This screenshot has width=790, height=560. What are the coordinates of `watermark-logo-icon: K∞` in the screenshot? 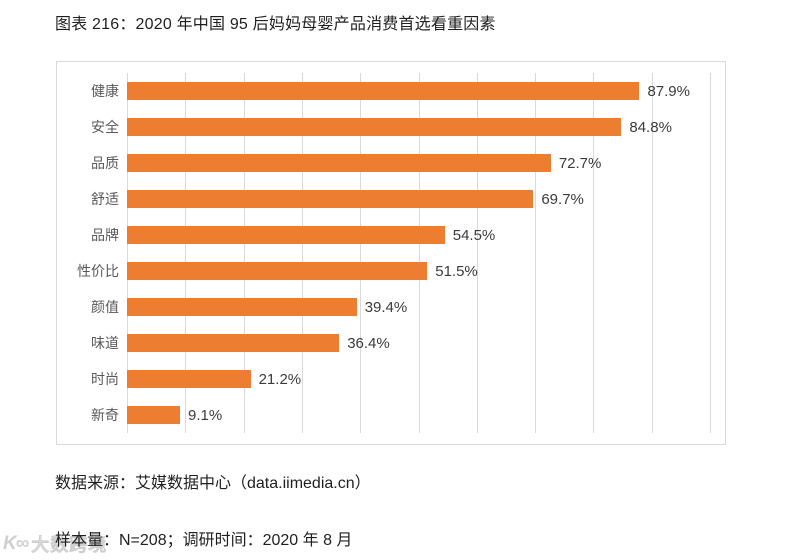 It's located at (16, 543).